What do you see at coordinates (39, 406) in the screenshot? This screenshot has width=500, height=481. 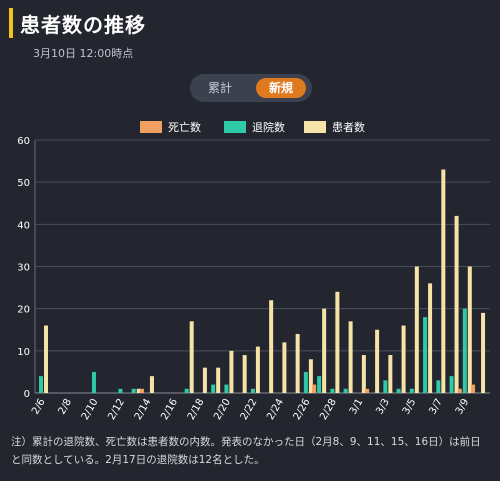 I see `x-tick-label: 2/6` at bounding box center [39, 406].